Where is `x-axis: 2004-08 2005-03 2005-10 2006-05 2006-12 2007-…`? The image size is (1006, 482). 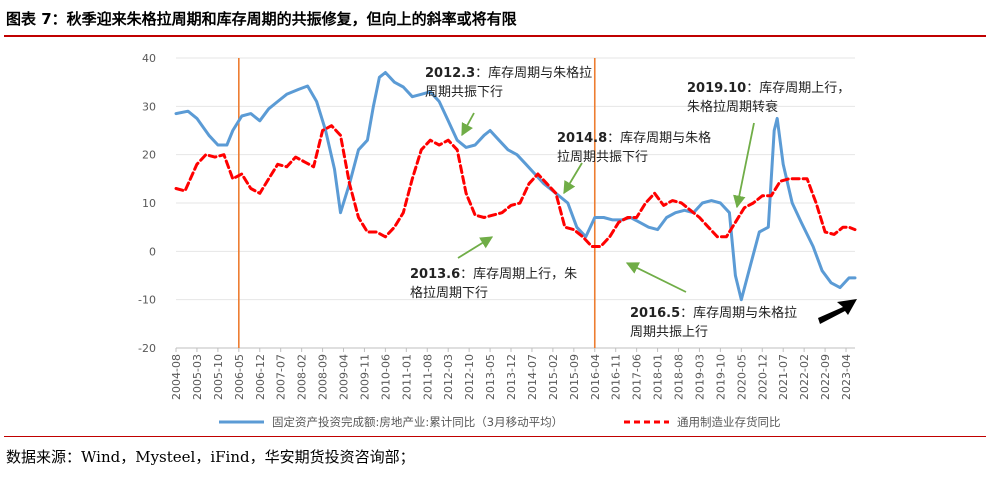
x-axis: 2004-08 2005-03 2005-10 2006-05 2006-12 2007-… is located at coordinates (512, 373).